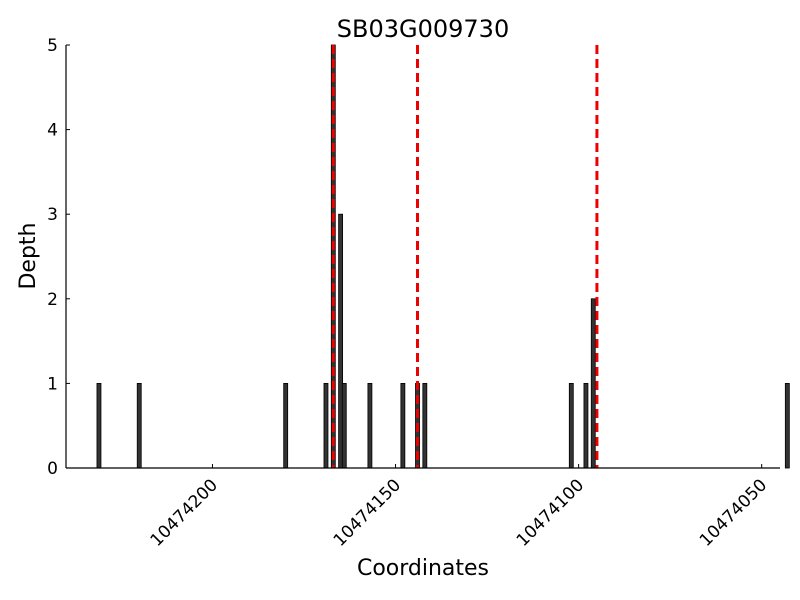 This screenshot has height=600, width=800. What do you see at coordinates (52, 300) in the screenshot?
I see `y-tick-label-2: 2` at bounding box center [52, 300].